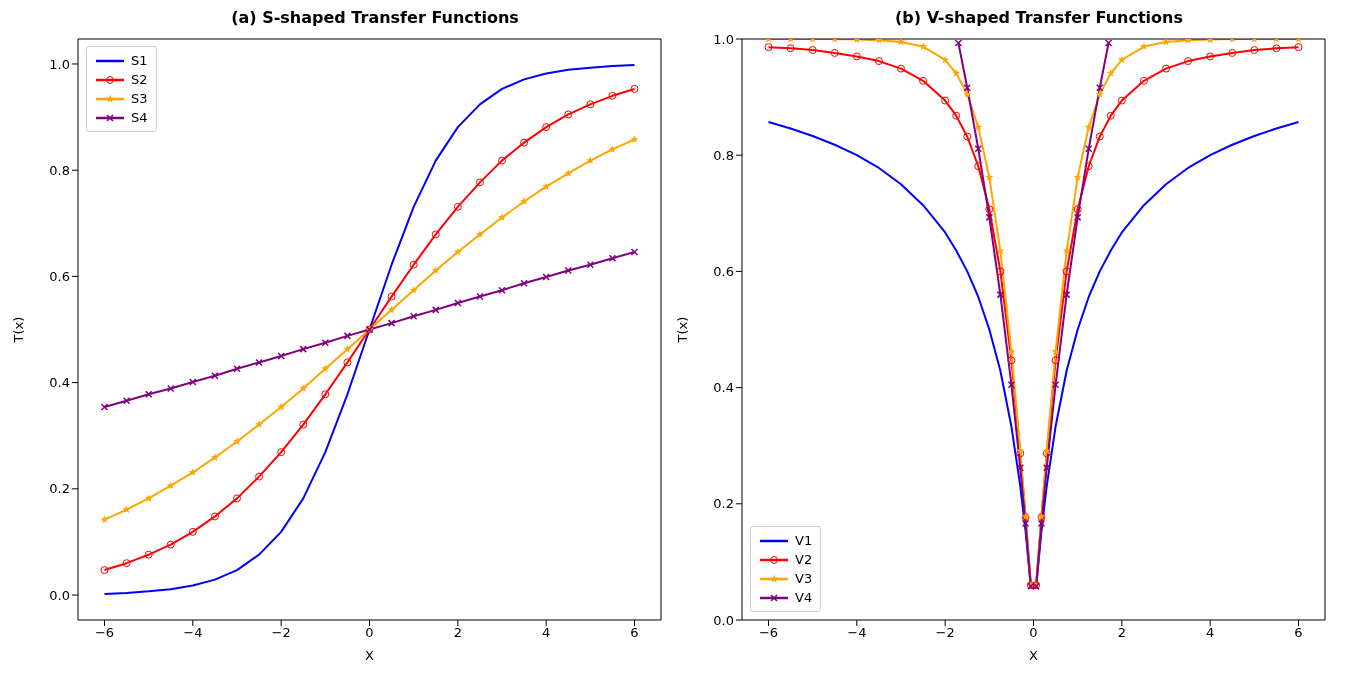 The width and height of the screenshot is (1360, 673). What do you see at coordinates (375, 18) in the screenshot?
I see `chart-title: (a) S-shaped Transfer Functions` at bounding box center [375, 18].